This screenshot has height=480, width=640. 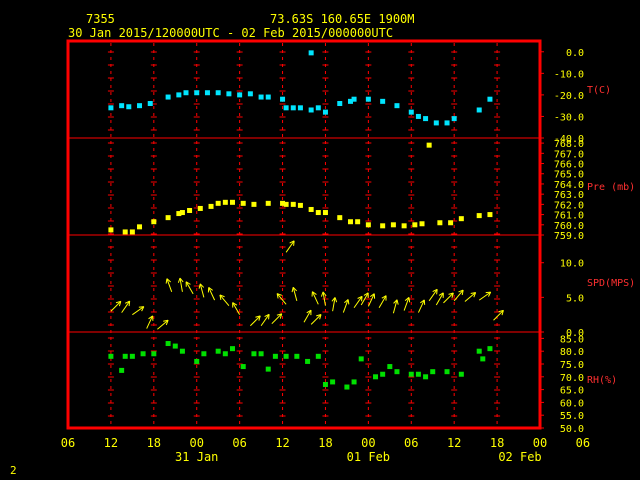 I want to click on y-tick-label: 60.0, so click(x=572, y=403).